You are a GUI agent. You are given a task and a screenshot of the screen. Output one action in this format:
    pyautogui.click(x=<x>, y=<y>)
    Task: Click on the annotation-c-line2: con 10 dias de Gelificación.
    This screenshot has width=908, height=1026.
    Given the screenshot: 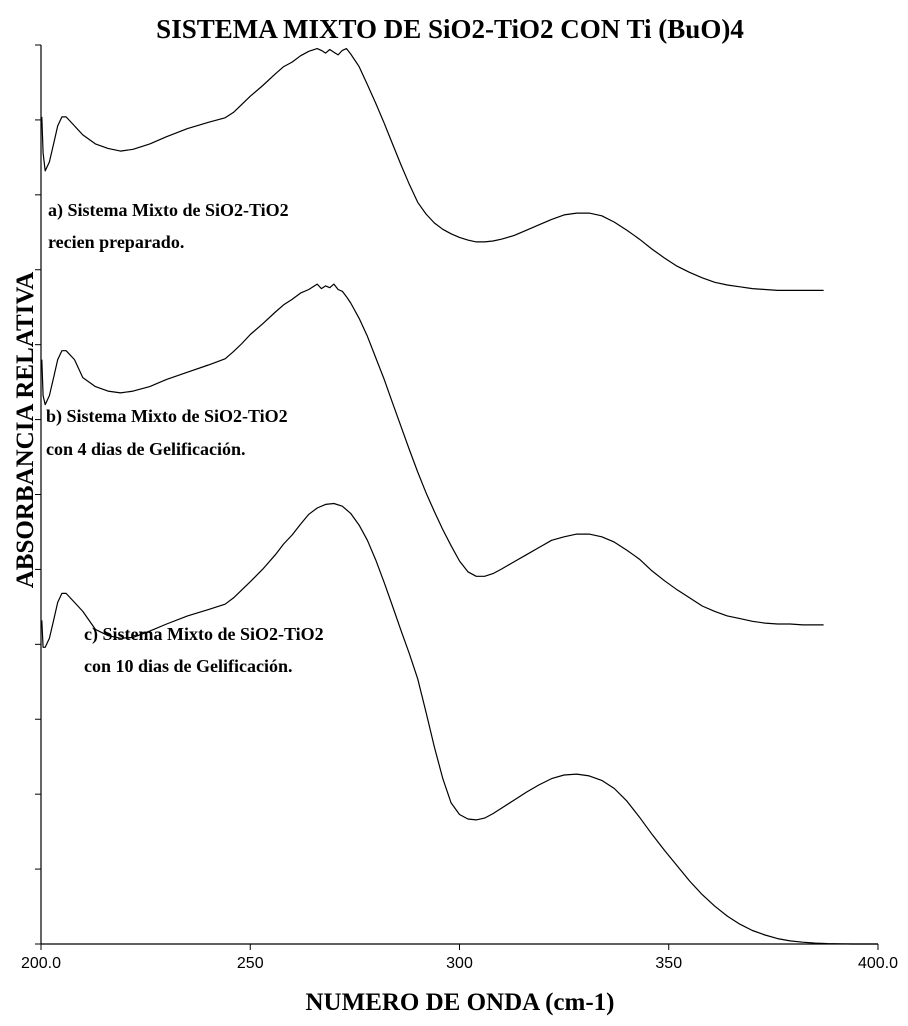 What is the action you would take?
    pyautogui.click(x=188, y=666)
    